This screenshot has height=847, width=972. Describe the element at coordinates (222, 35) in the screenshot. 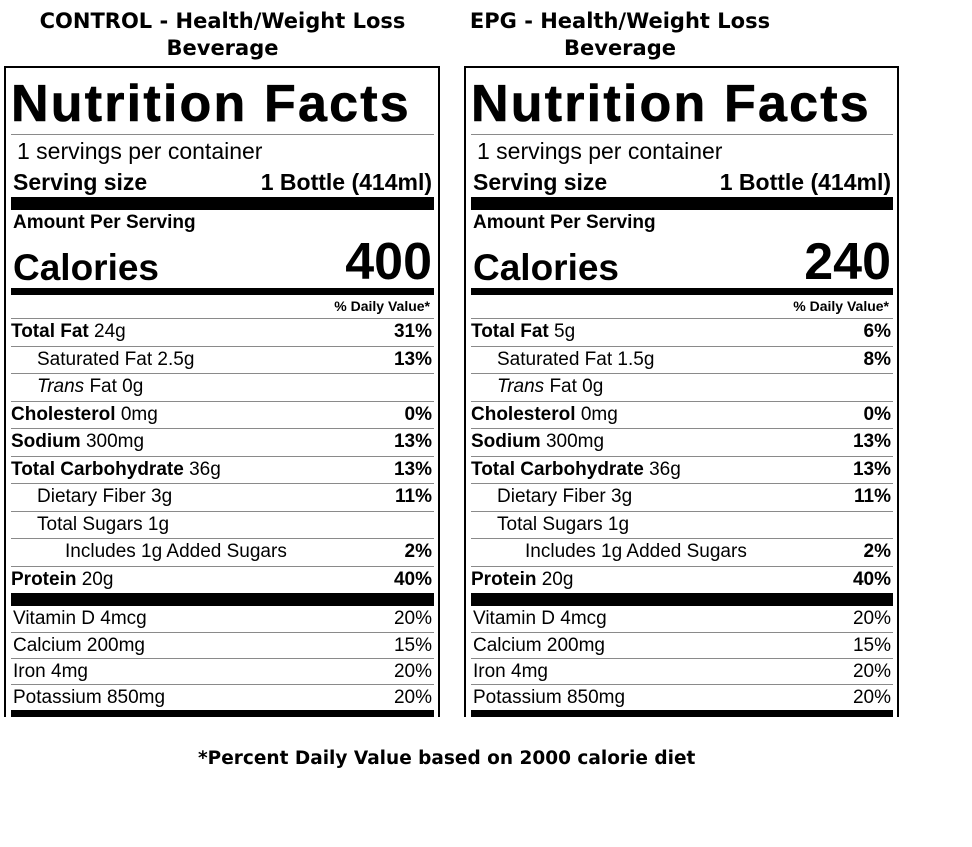

I see `control-caption: CONTROL - Health/Weight Loss Beverage` at that location.